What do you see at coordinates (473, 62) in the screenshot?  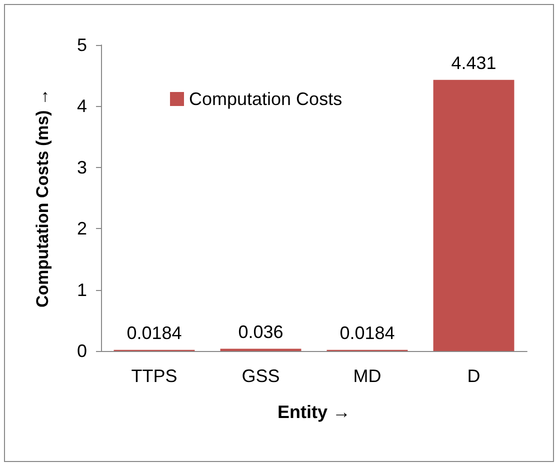 I see `data-label: 4.431` at bounding box center [473, 62].